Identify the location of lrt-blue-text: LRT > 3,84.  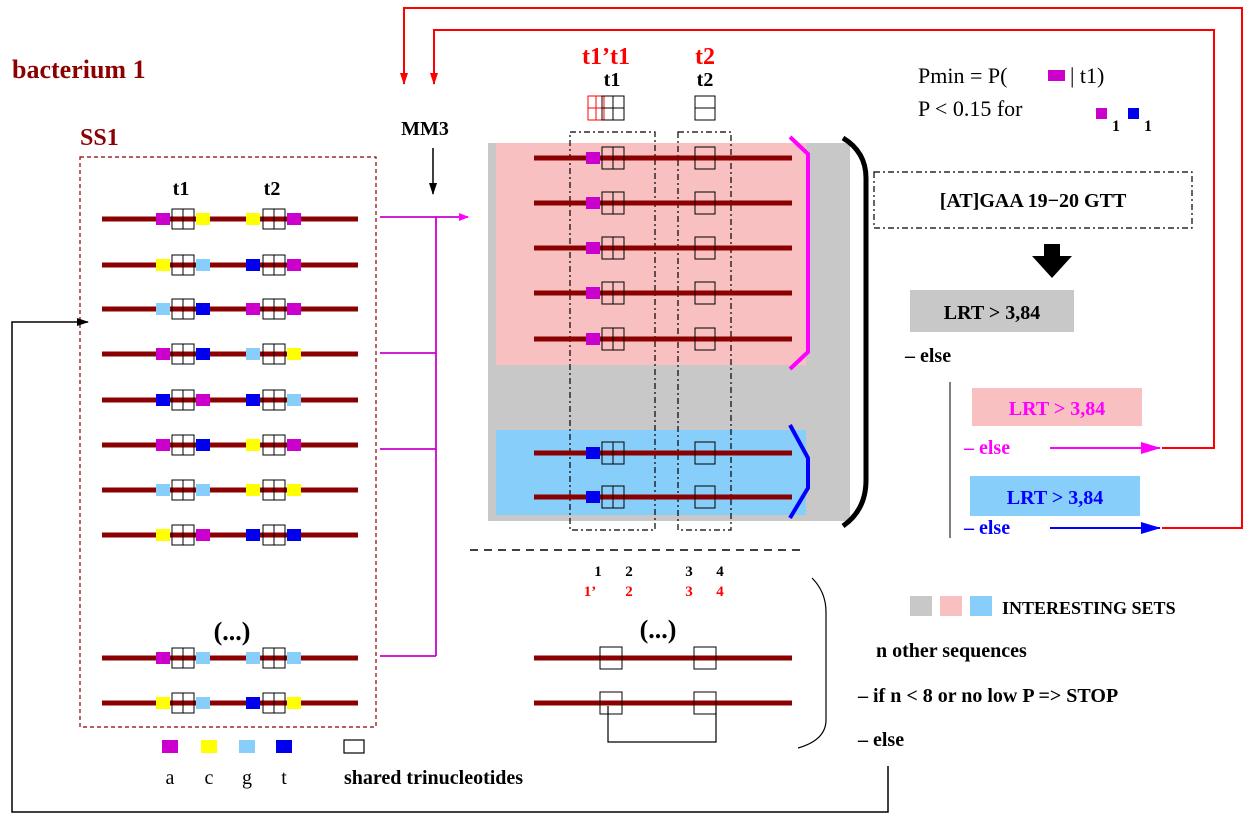
(1055, 498).